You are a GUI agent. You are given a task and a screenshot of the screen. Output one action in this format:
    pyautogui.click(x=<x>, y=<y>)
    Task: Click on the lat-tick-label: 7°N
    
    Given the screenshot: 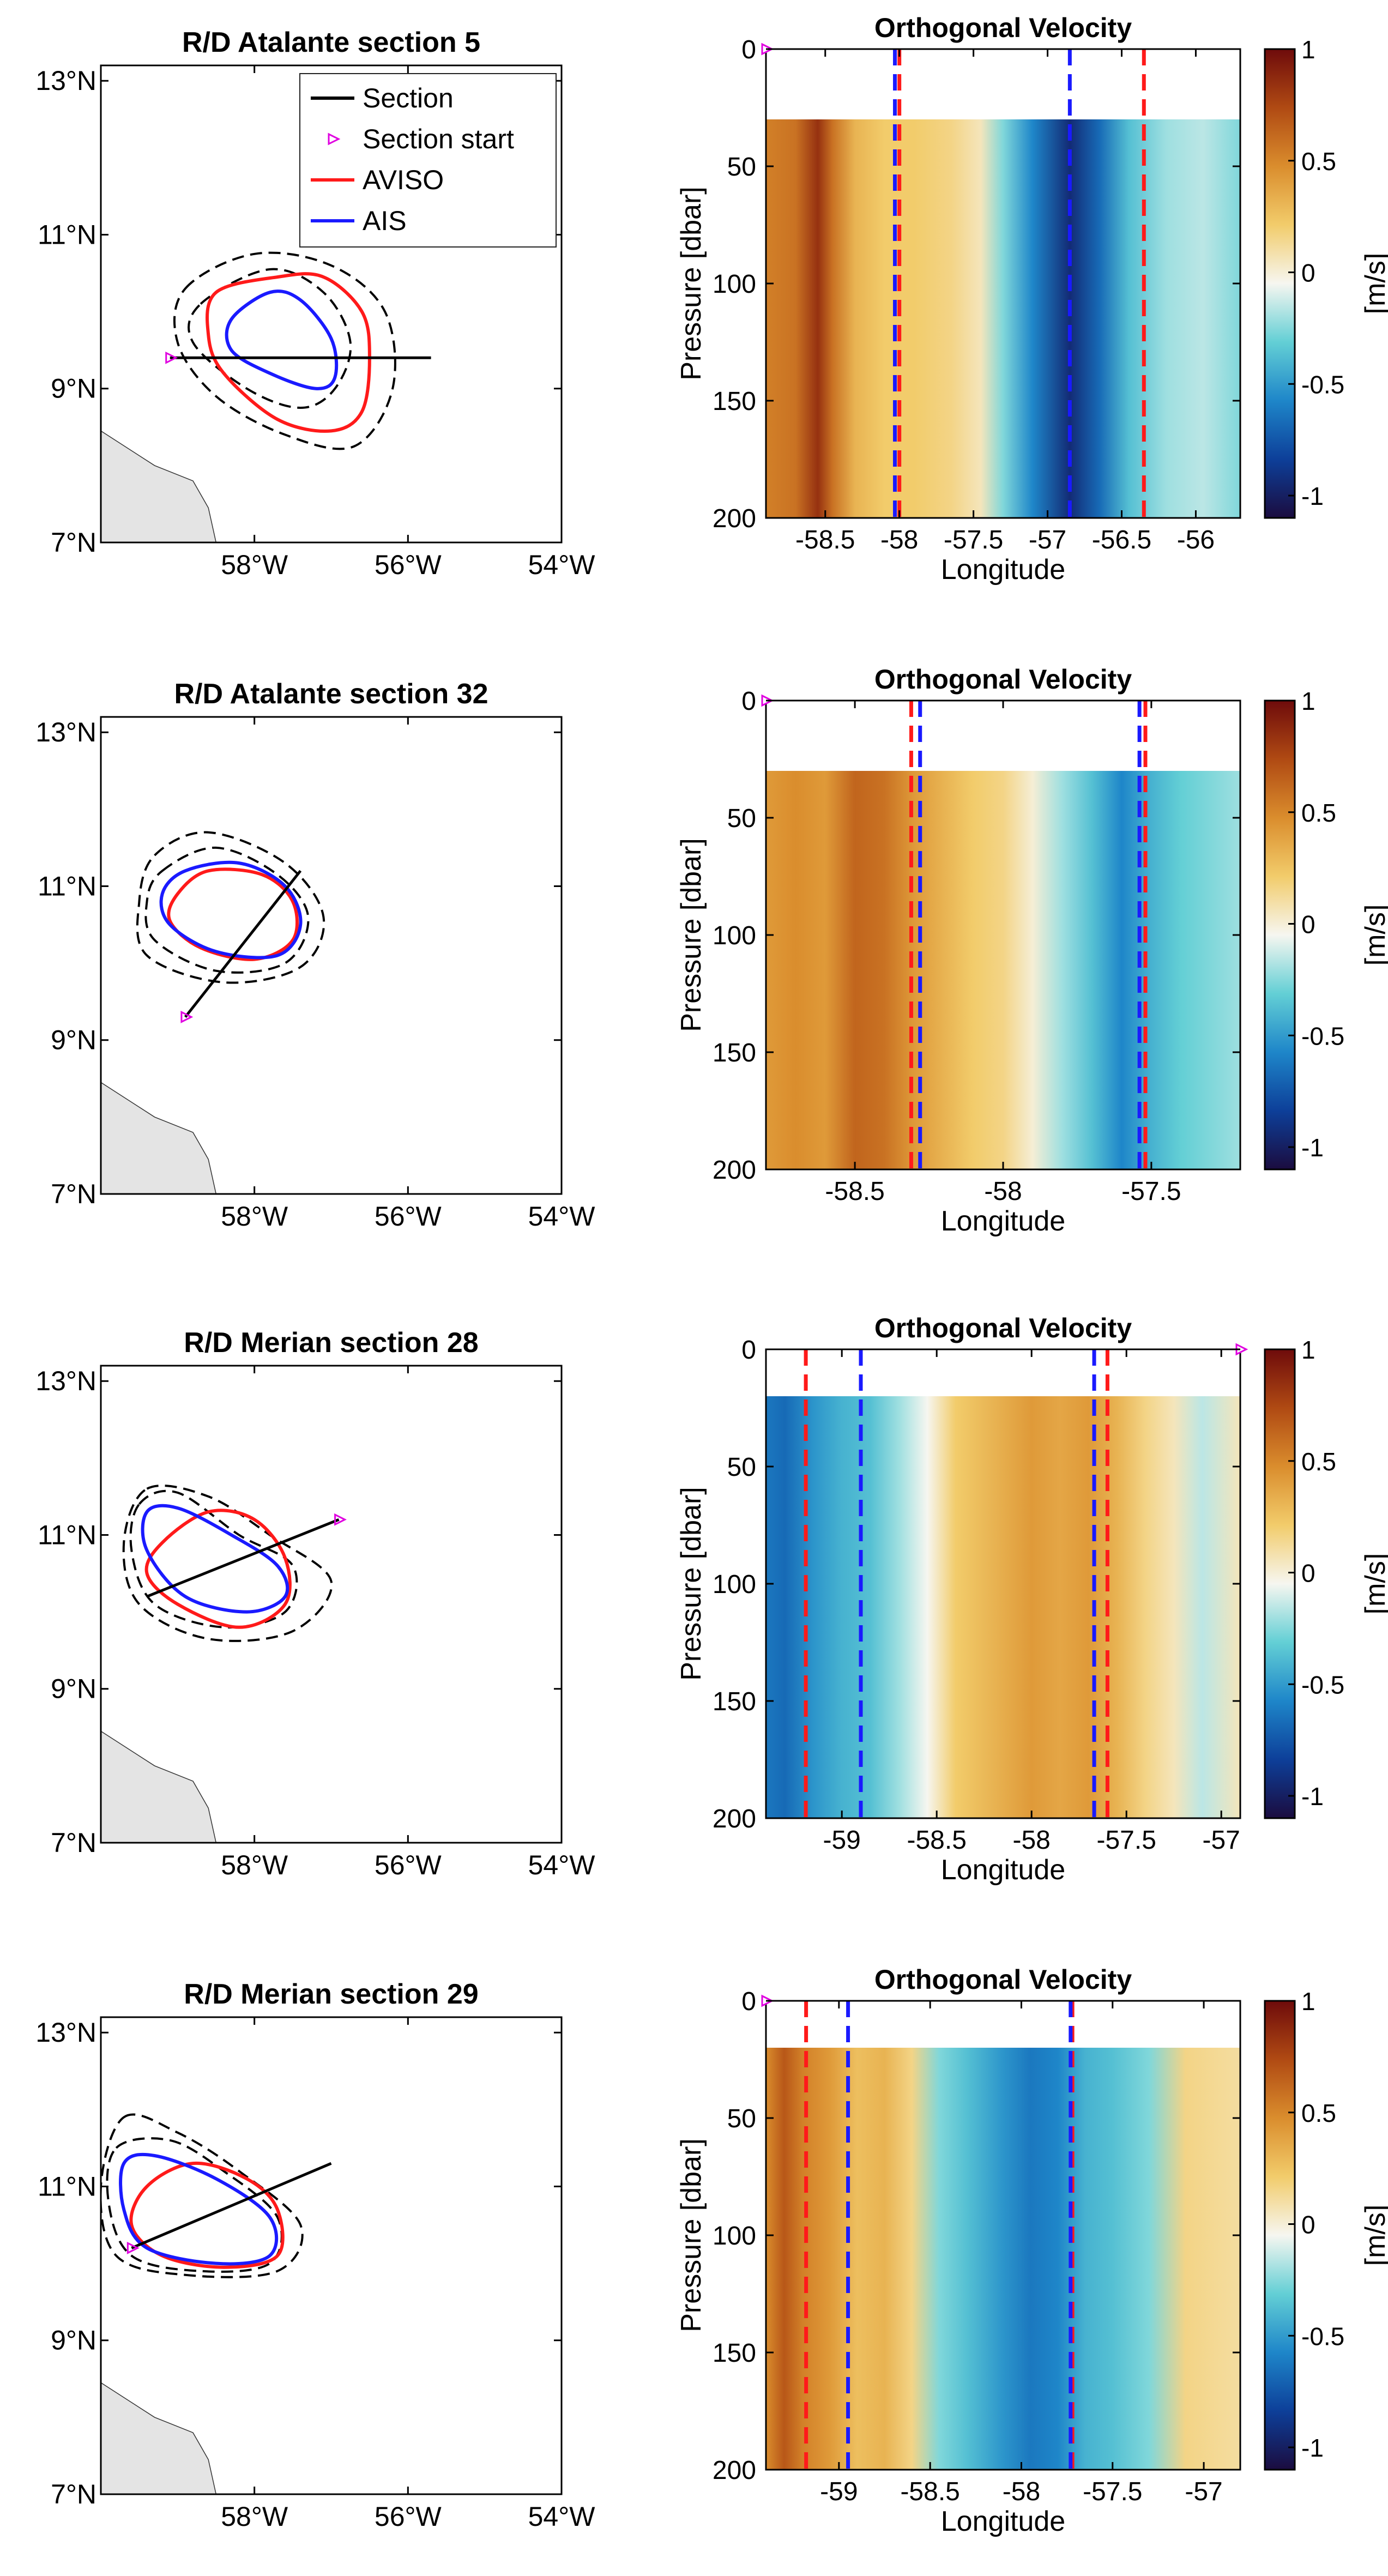 What is the action you would take?
    pyautogui.click(x=74, y=1843)
    